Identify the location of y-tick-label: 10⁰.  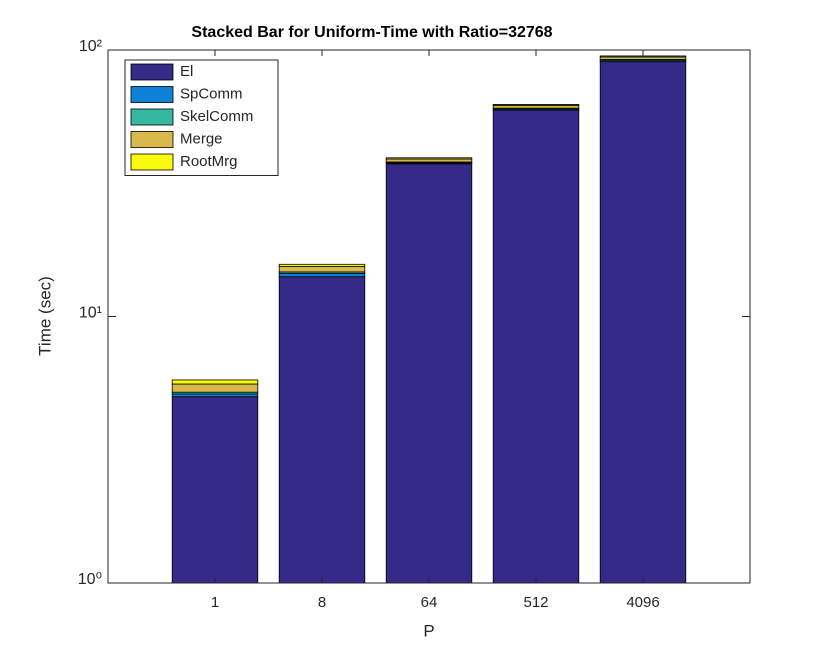
(90, 579).